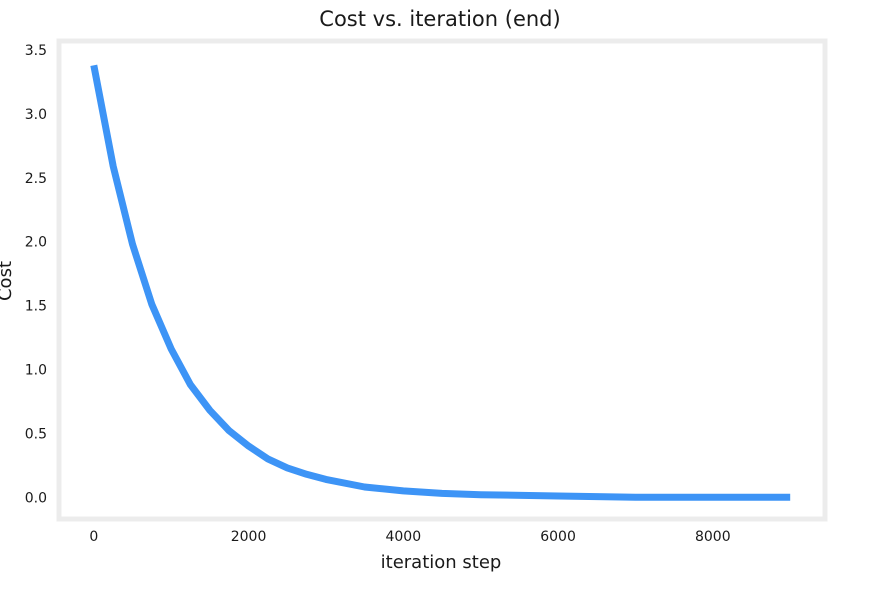  I want to click on x-axis-ticks: 0 2000 4000 6000 8000, so click(409, 537).